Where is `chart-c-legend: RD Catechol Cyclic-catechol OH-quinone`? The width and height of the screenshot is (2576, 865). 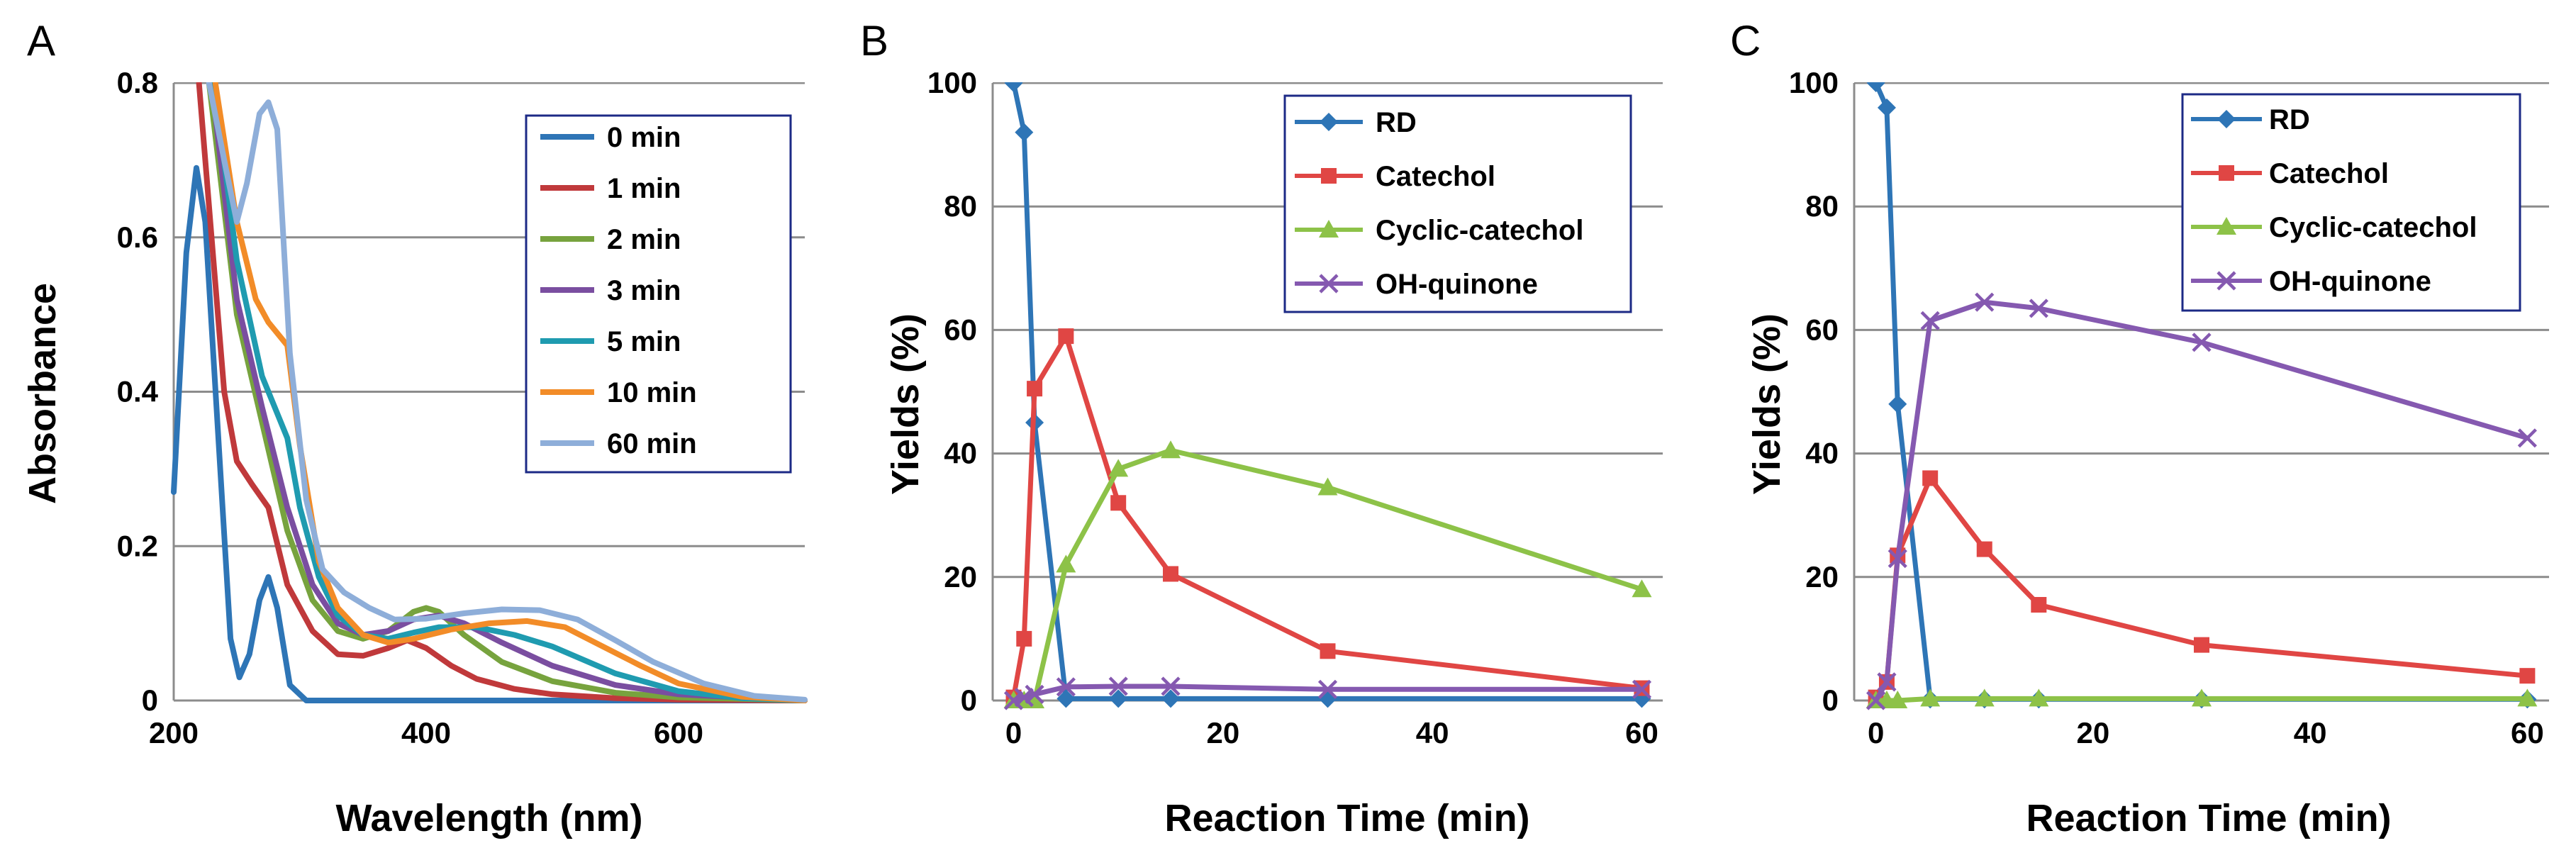
chart-c-legend: RD Catechol Cyclic-catechol OH-quinone is located at coordinates (2351, 202).